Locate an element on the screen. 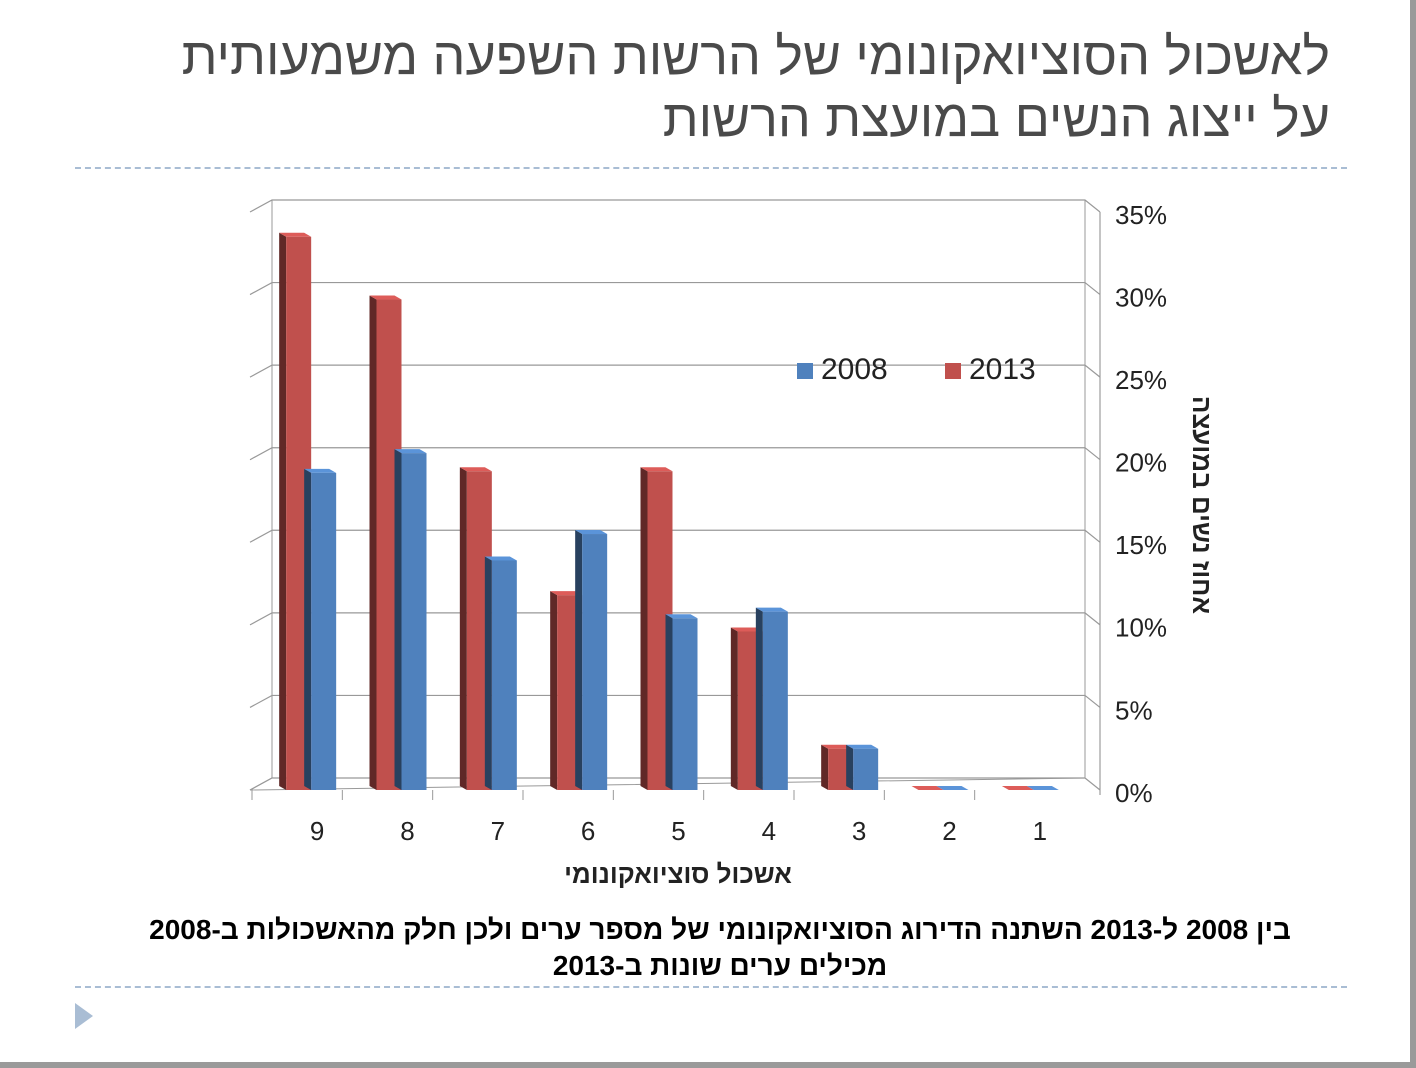 The width and height of the screenshot is (1416, 1068). legend-label: 2013 is located at coordinates (1002, 369).